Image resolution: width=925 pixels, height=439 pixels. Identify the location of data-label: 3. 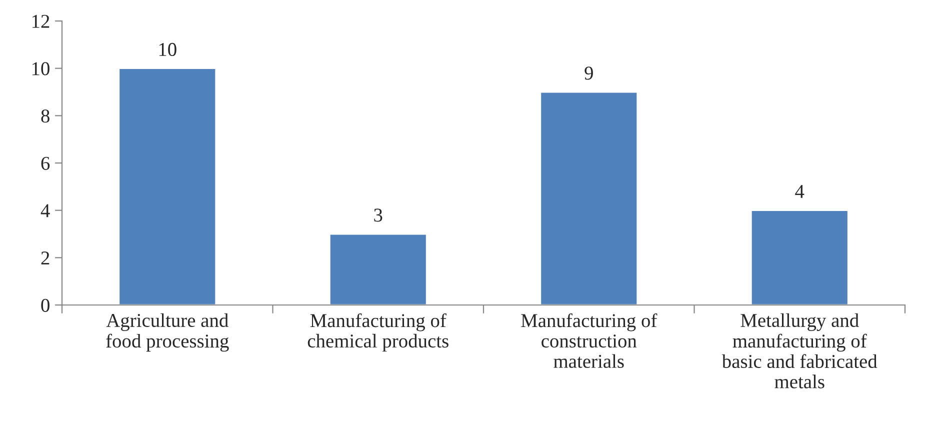
(378, 215).